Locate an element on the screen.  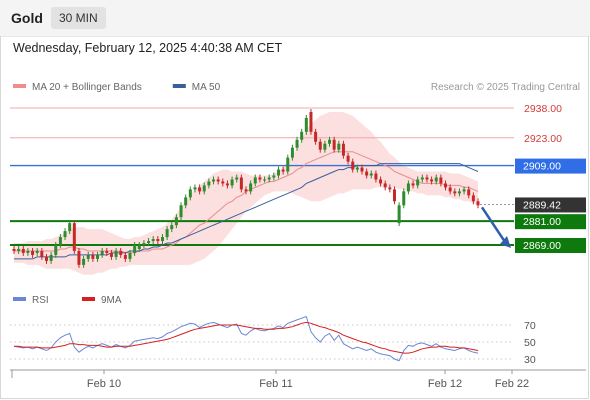
level-tag-3: 2881.00 is located at coordinates (550, 222).